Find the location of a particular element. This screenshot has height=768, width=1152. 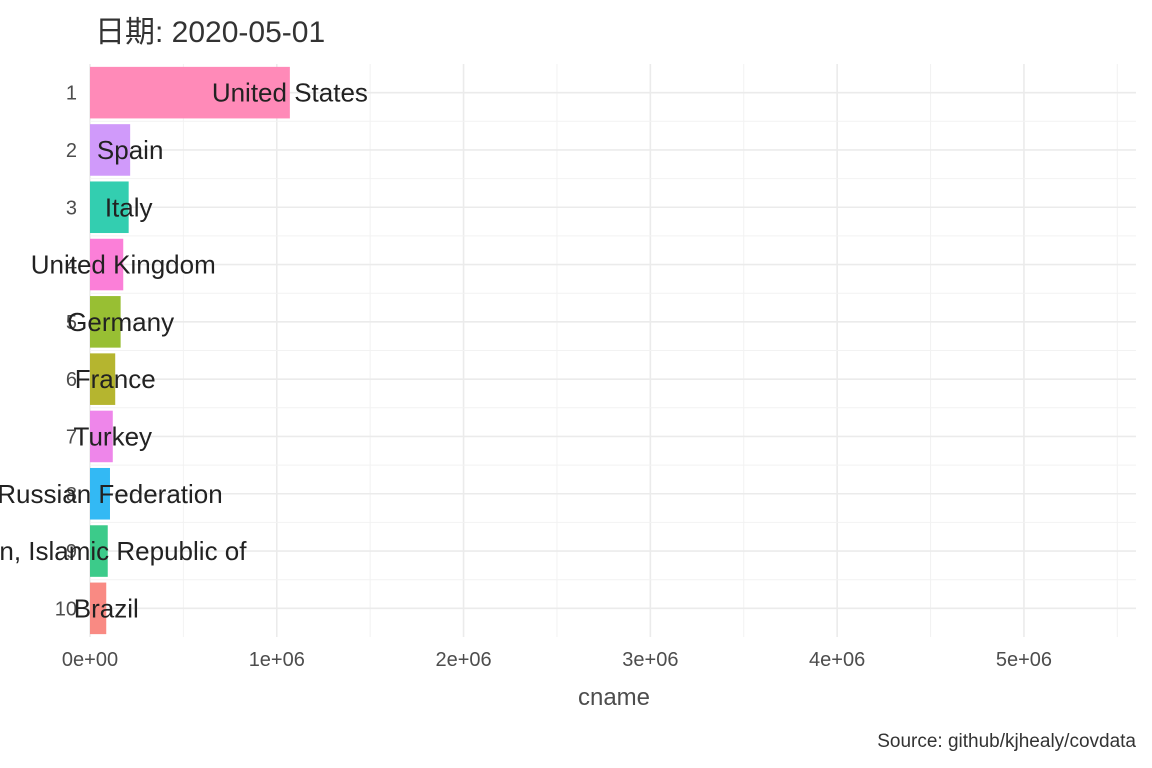

bar-label: Spain is located at coordinates (130, 150).